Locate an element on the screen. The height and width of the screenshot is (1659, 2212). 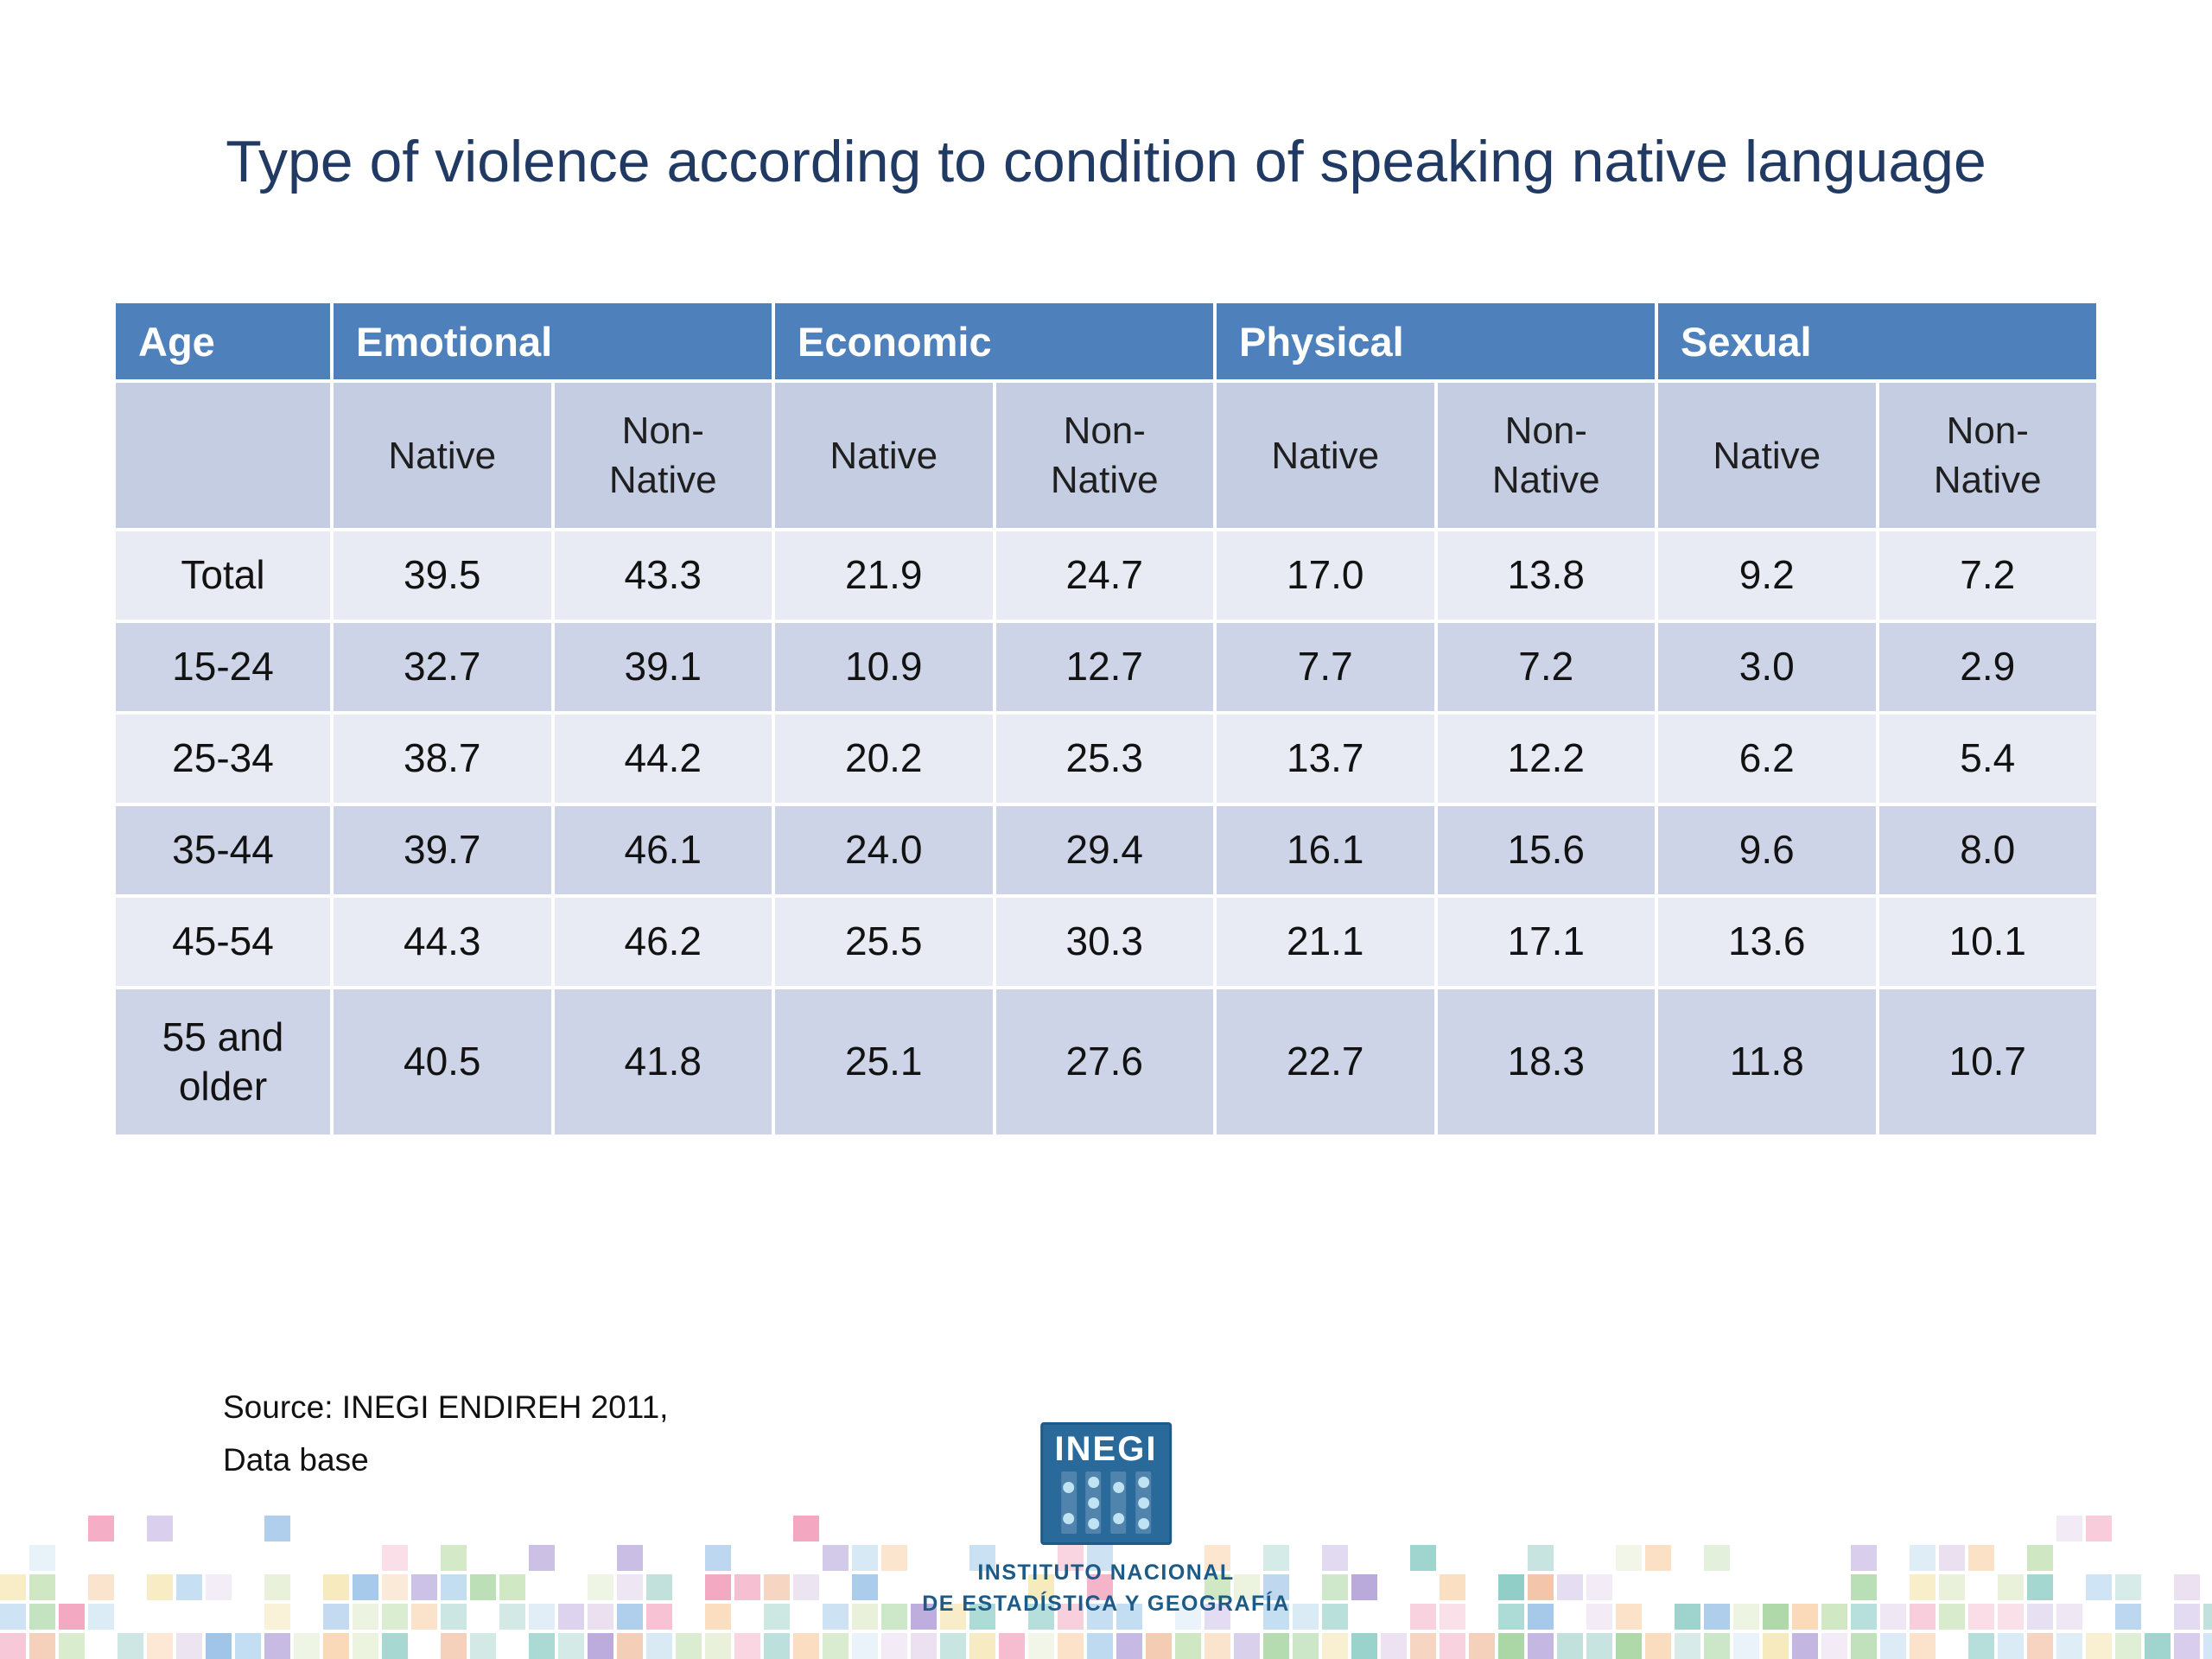
source-note: Source: INEGI ENDIREH 2011, Data base is located at coordinates (446, 1433).